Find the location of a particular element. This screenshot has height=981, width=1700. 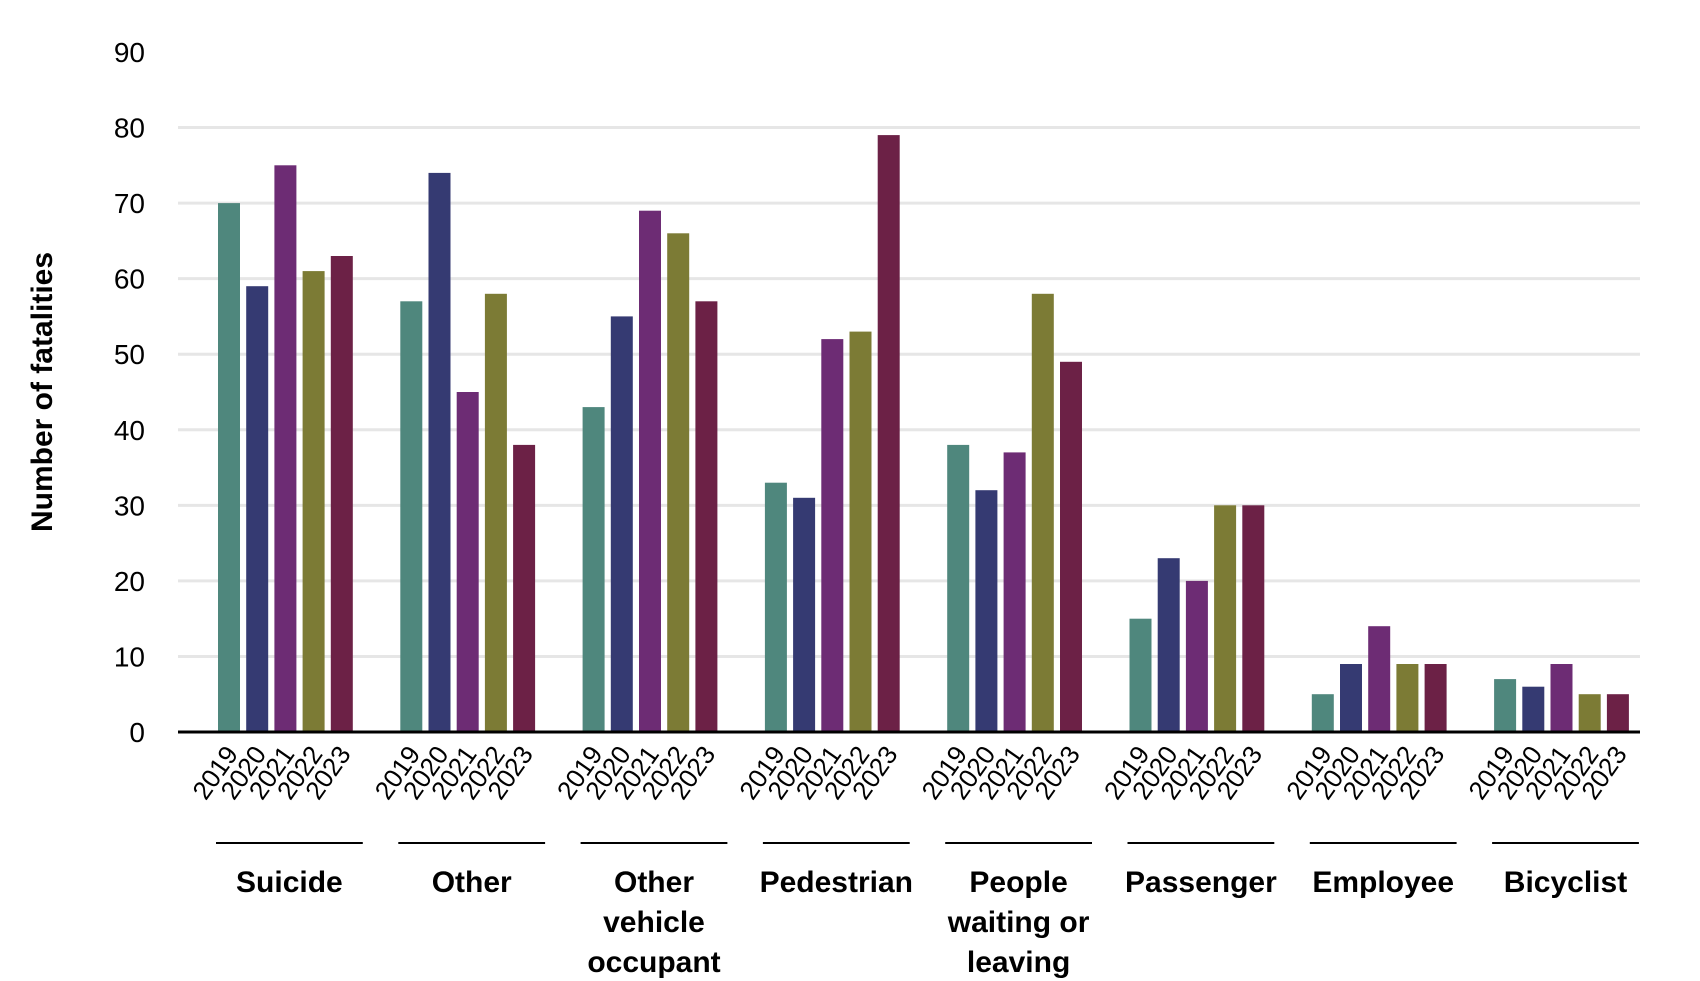

y-tick-label: 90 is located at coordinates (129, 52).